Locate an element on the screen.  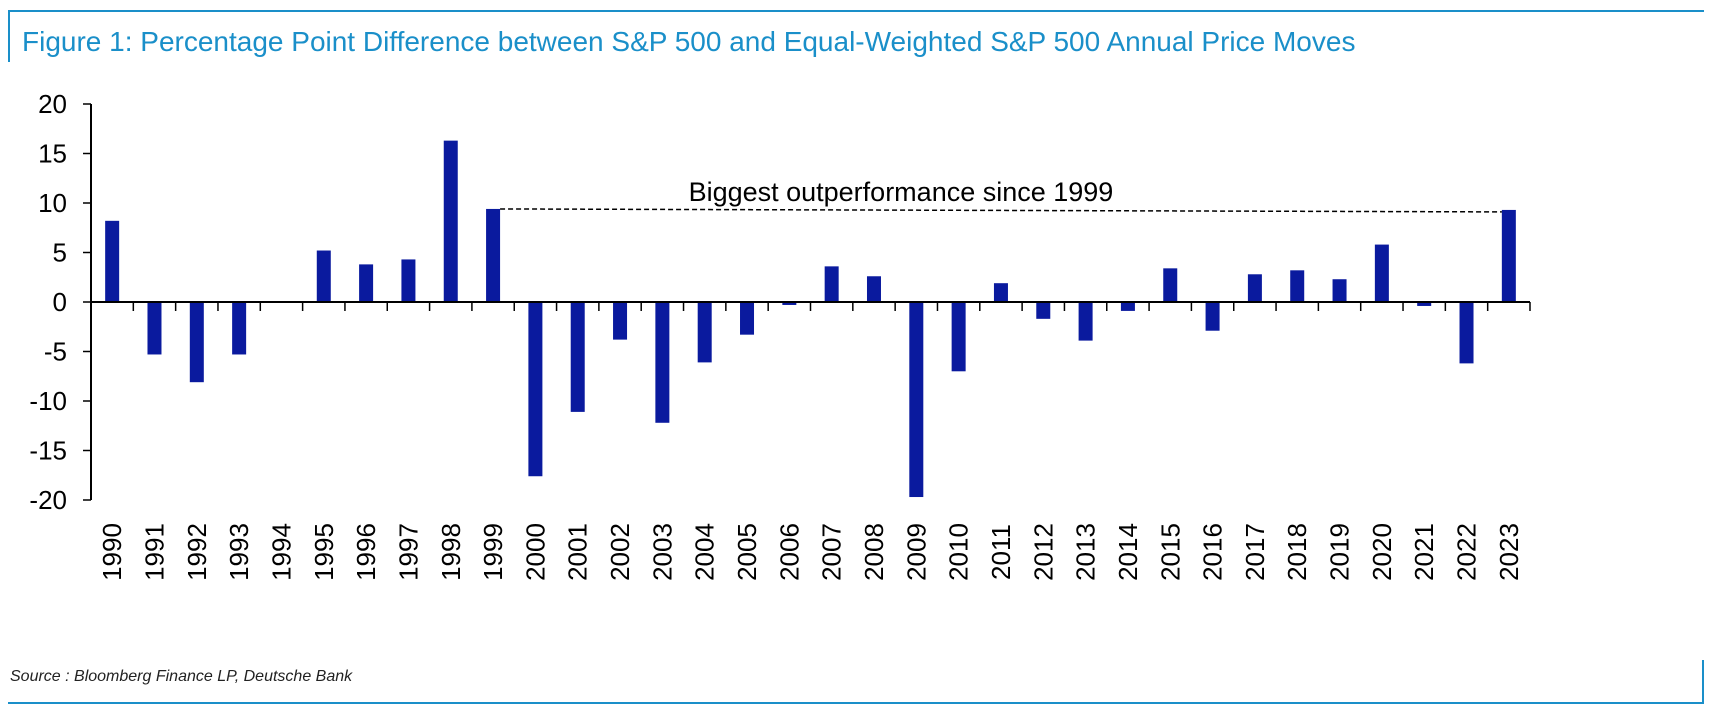
y-tick-label: -5 is located at coordinates (55, 352).